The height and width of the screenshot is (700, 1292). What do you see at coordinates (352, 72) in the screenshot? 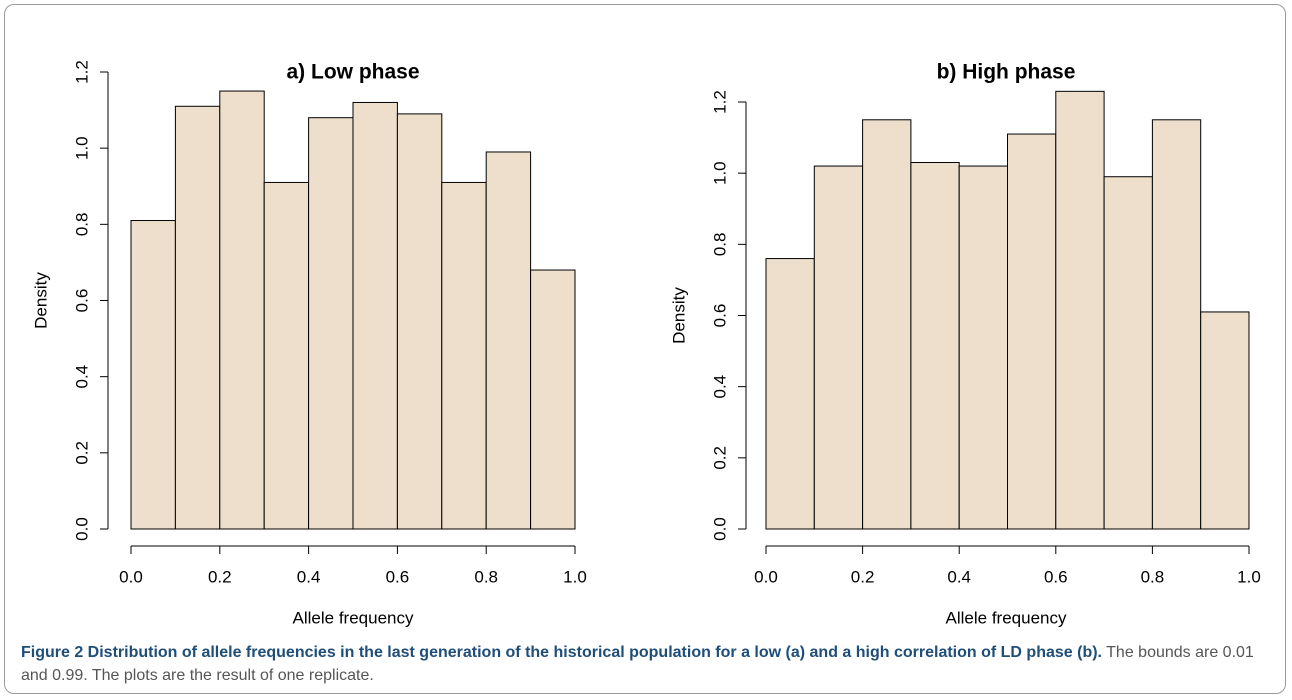
I see `chart-title: a) Low phase` at bounding box center [352, 72].